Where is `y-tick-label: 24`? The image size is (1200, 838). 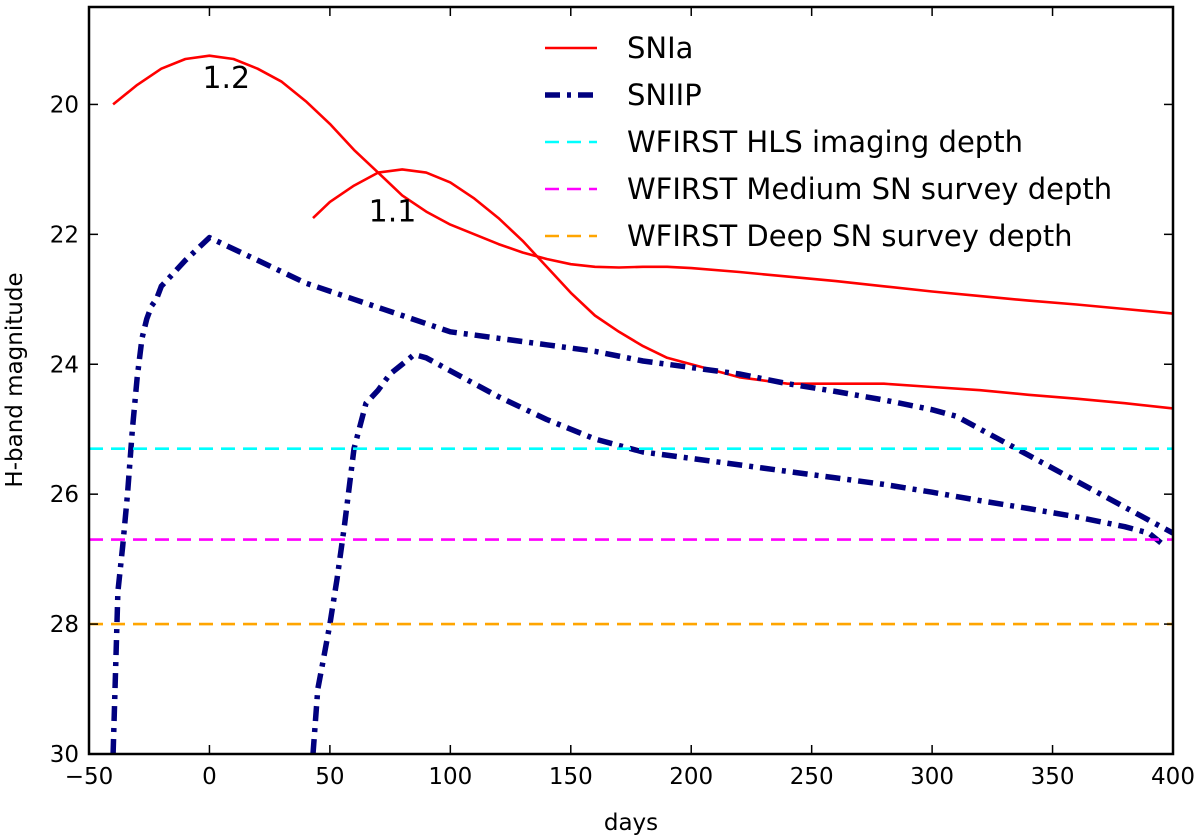
y-tick-label: 24 is located at coordinates (64, 365).